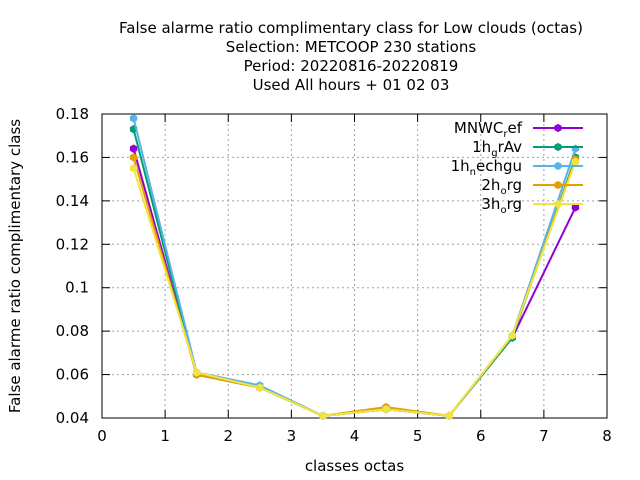 The image size is (640, 480). Describe the element at coordinates (351, 85) in the screenshot. I see `title-line: Used All hours + 01 02 03` at that location.